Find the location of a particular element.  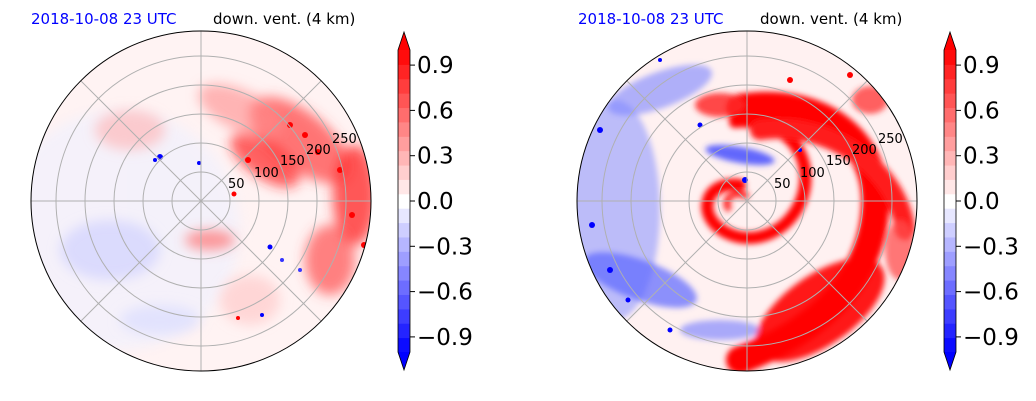

panel-1-rtick-100: 100 is located at coordinates (266, 173).